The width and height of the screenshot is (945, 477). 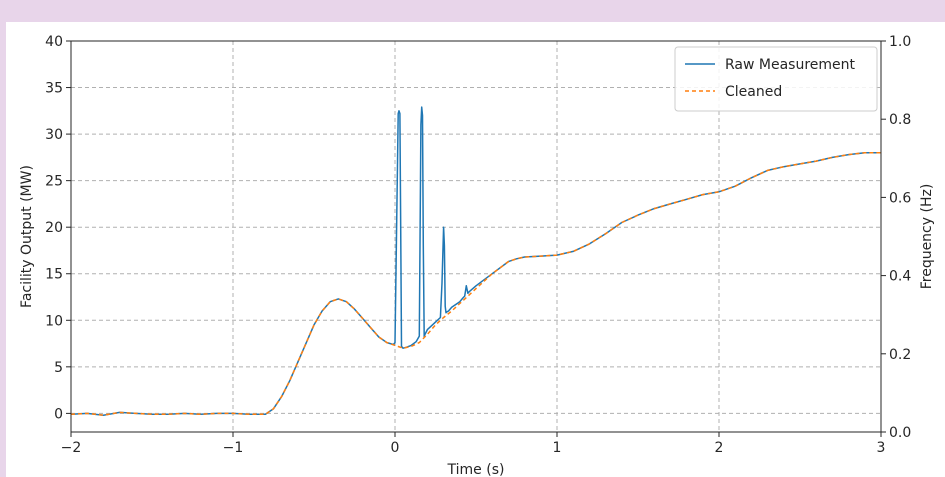 I want to click on x-axis-ticks: −2 −1 0 1 2 3, so click(x=473, y=444).